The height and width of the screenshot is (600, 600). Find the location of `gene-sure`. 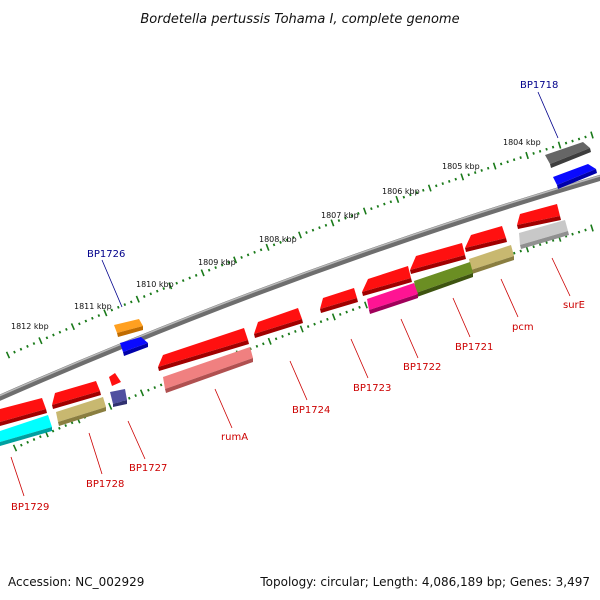

gene-sure is located at coordinates (544, 234).